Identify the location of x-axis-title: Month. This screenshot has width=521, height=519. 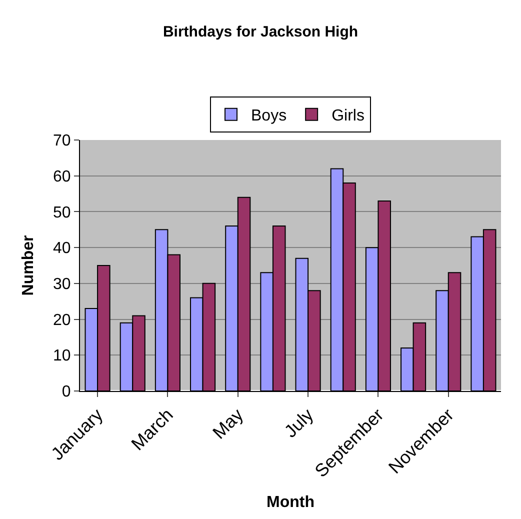
(290, 502).